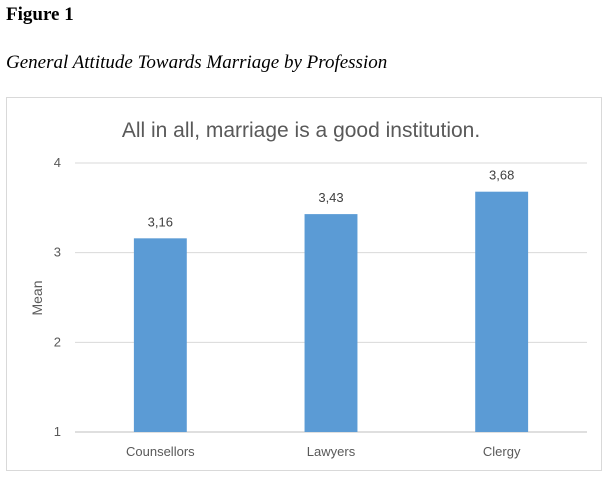 The image size is (614, 480). What do you see at coordinates (501, 175) in the screenshot?
I see `data-label: 3,68` at bounding box center [501, 175].